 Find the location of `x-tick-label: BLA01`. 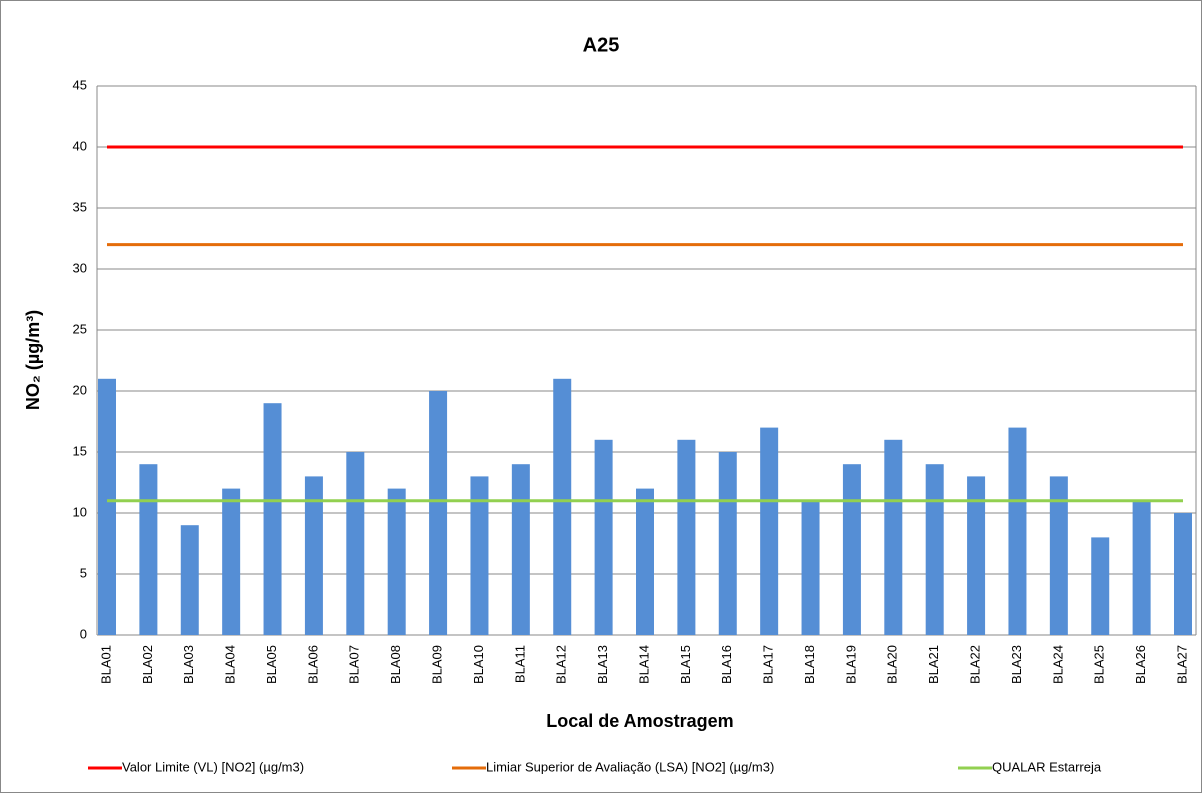

x-tick-label: BLA01 is located at coordinates (105, 664).